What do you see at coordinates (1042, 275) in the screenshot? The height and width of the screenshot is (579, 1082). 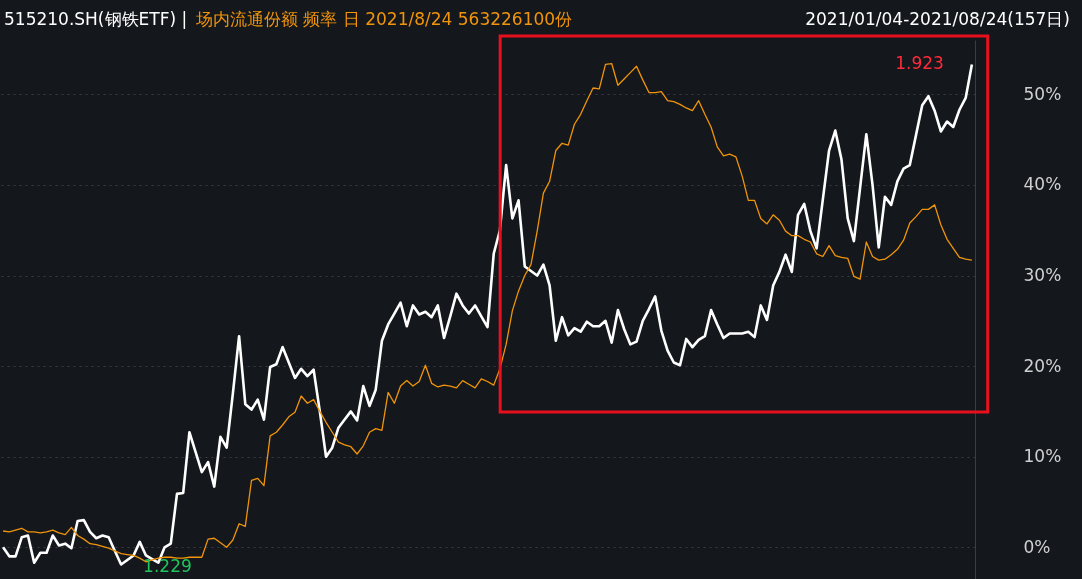 I see `y-tick-label: 30%` at bounding box center [1042, 275].